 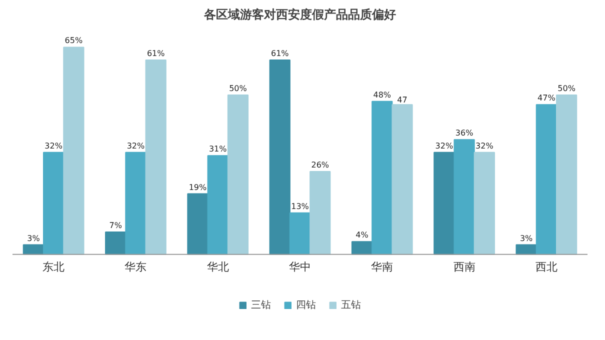 I want to click on x-tick-label: 华北, so click(x=217, y=267).